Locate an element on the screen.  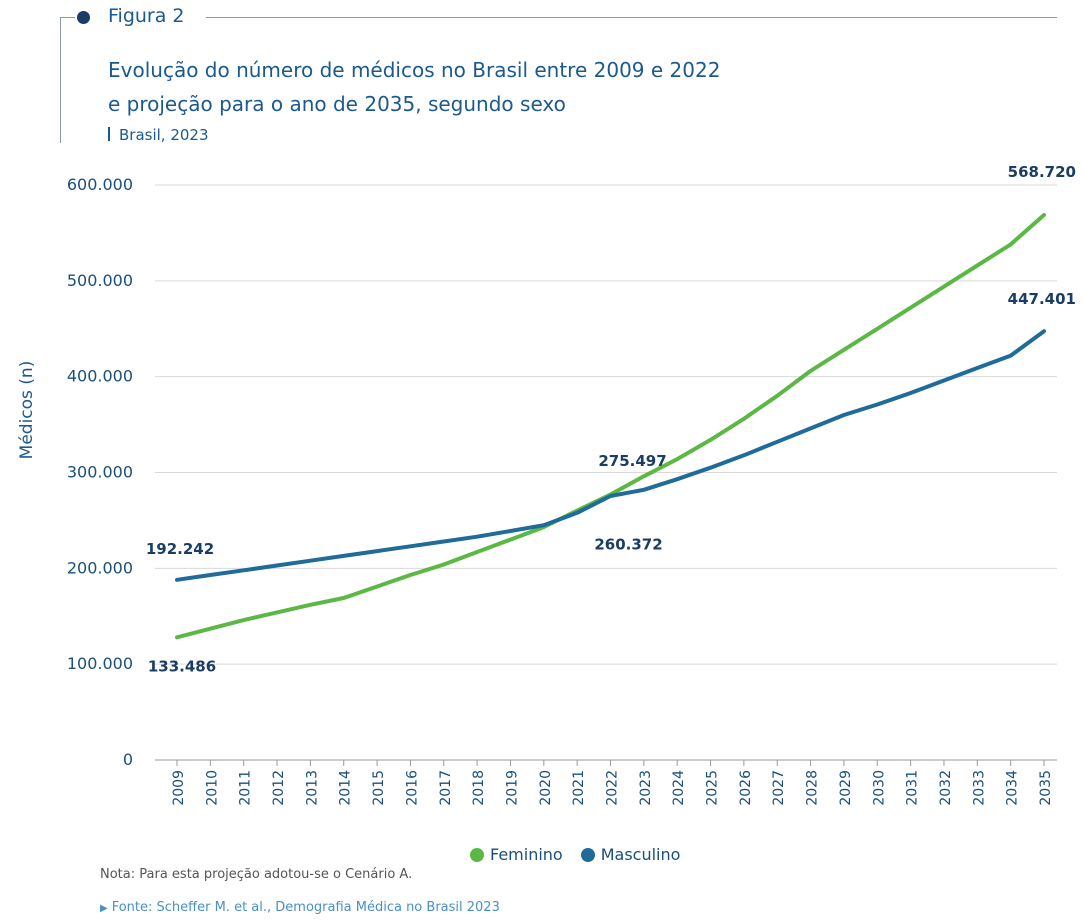
y-tick-label: 0 is located at coordinates (128, 759).